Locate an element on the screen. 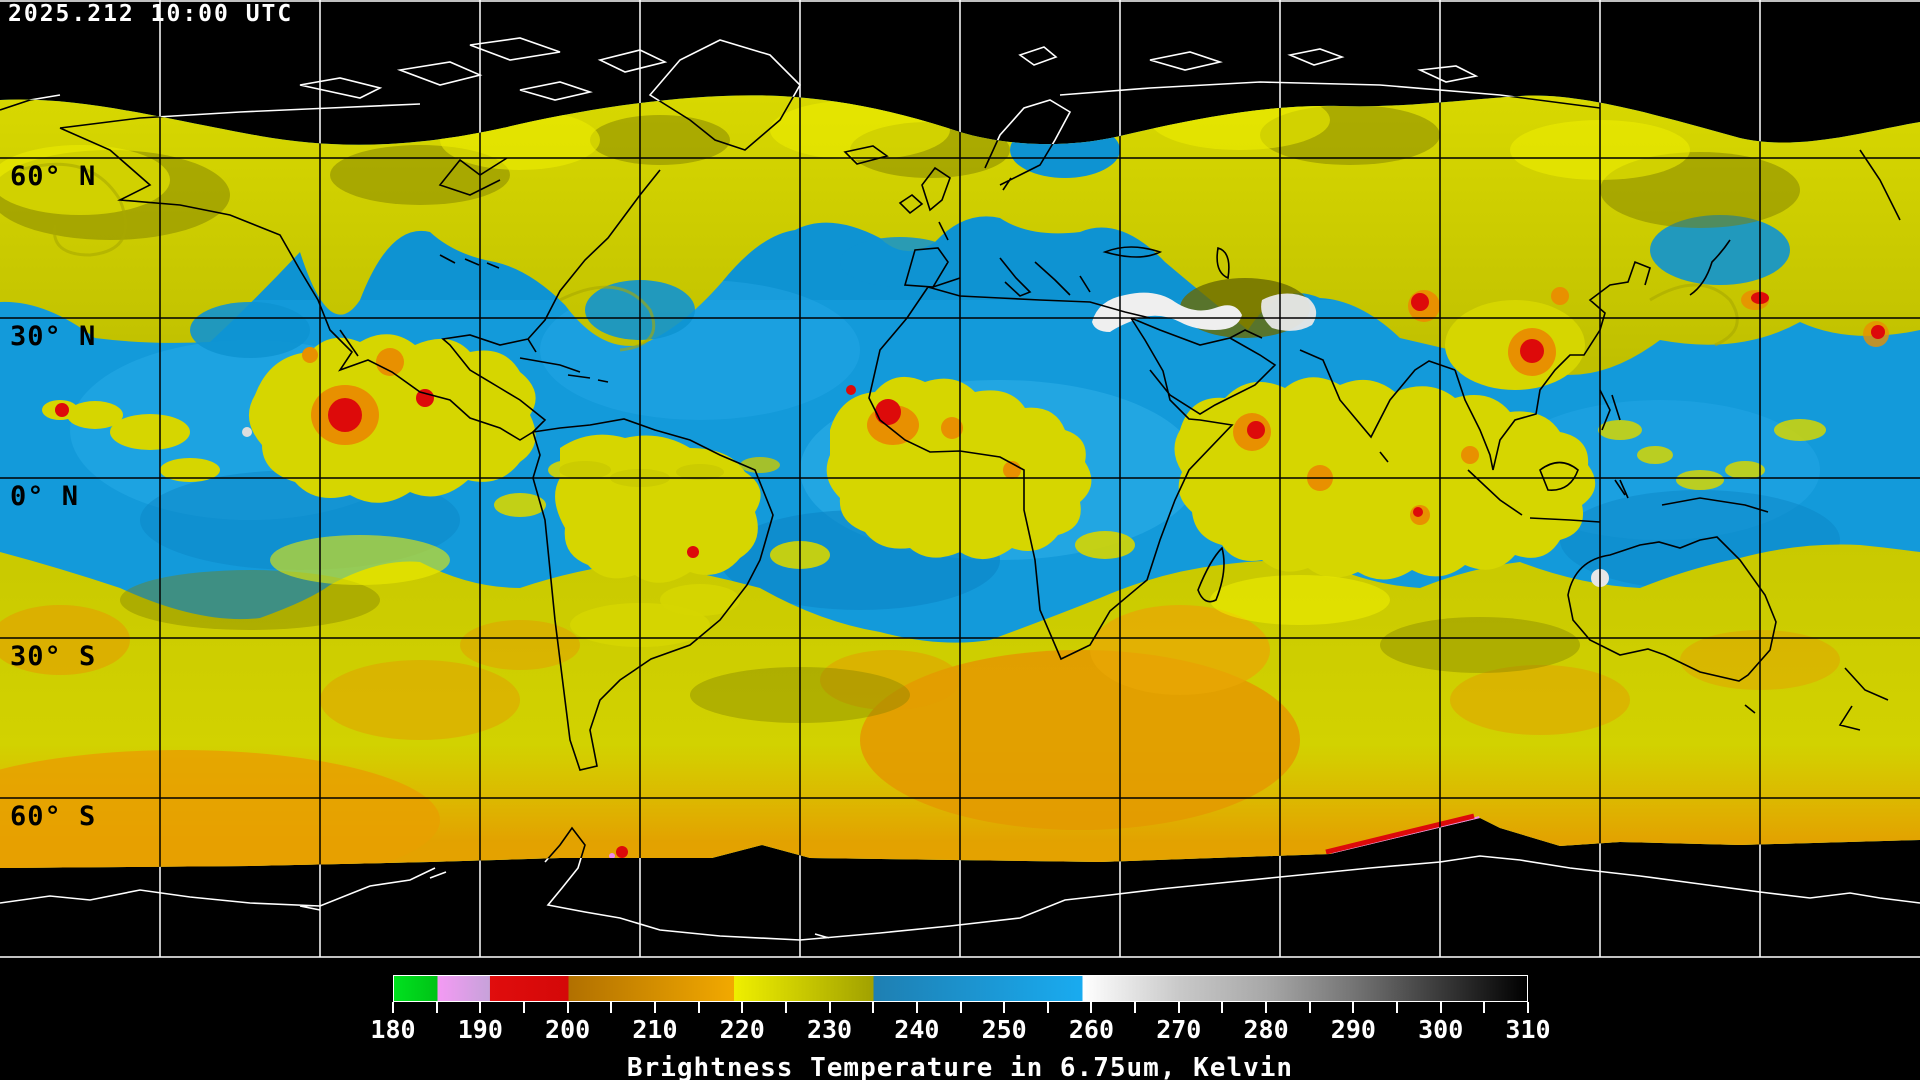 This screenshot has width=1920, height=1080. latitude-label: 30° N is located at coordinates (53, 336).